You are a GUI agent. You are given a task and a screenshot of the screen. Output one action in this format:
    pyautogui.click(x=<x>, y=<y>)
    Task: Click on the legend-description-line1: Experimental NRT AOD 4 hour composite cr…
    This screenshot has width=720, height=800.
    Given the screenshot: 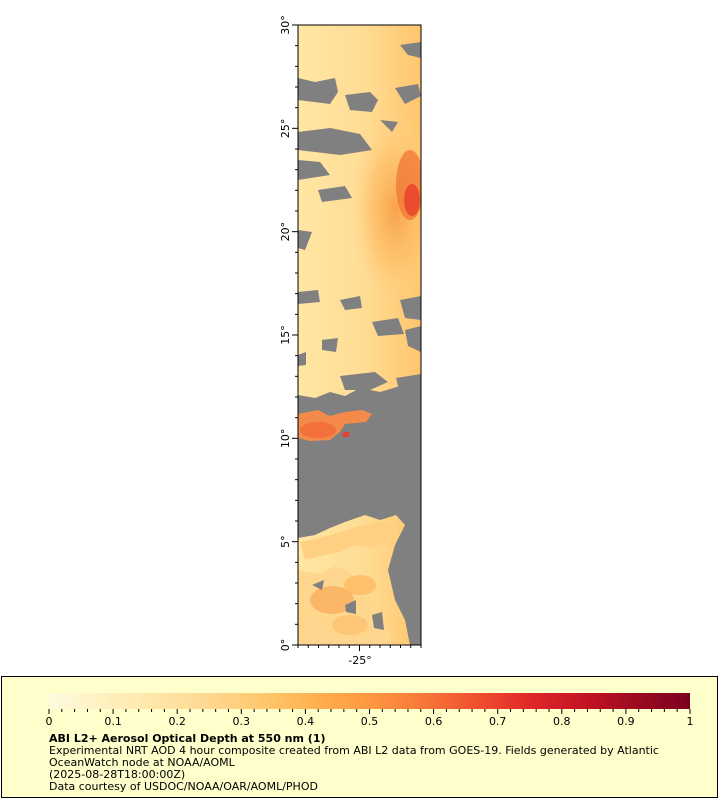 What is the action you would take?
    pyautogui.click(x=354, y=750)
    